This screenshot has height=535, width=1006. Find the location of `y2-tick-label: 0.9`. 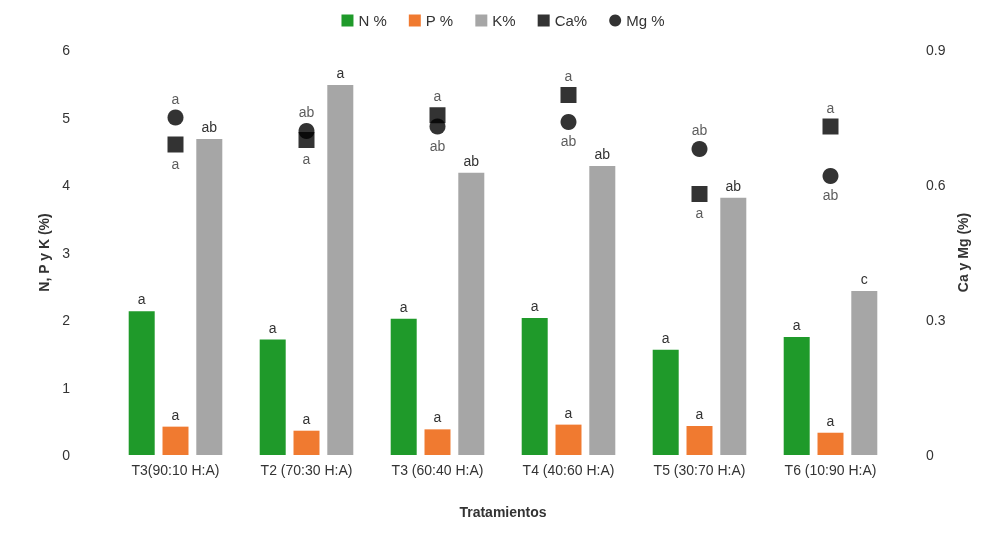

y2-tick-label: 0.9 is located at coordinates (936, 50).